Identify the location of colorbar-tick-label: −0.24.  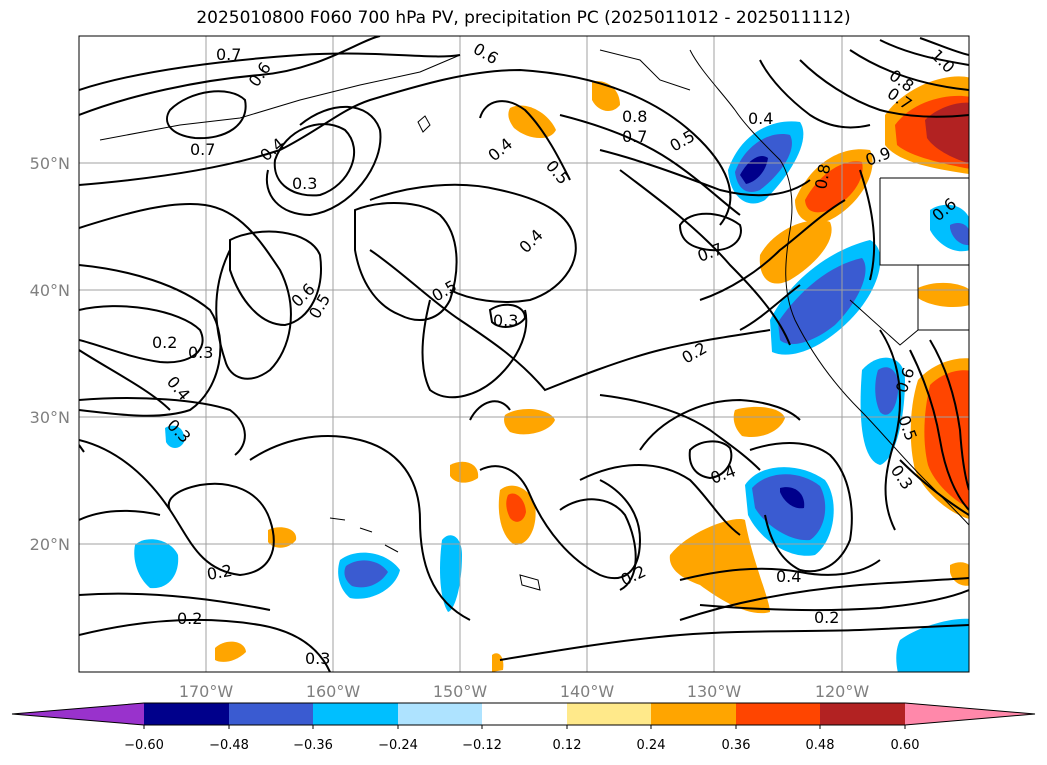
(398, 745).